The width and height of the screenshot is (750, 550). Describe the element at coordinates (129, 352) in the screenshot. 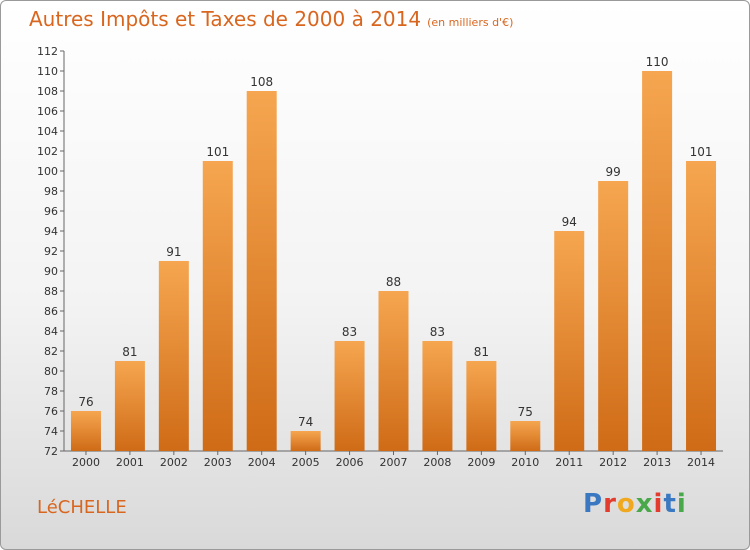

I see `data-label-2001: 81` at that location.